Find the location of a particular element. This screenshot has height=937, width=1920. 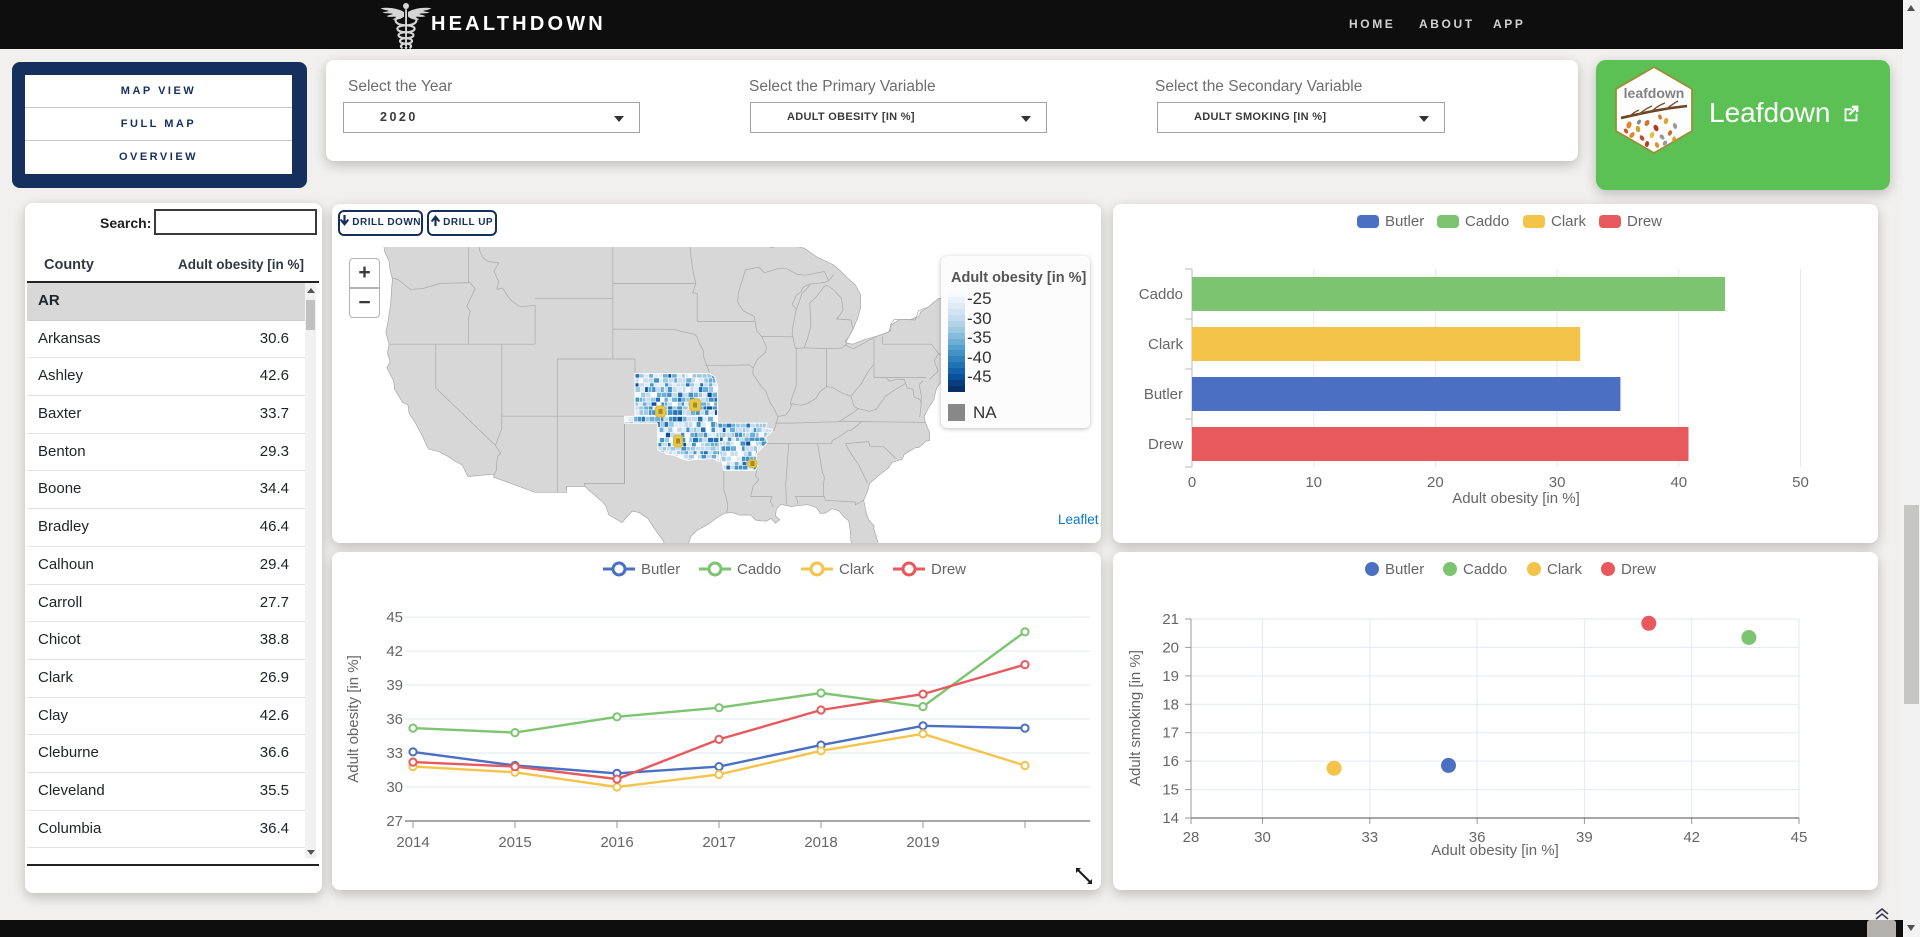

svg-text: 15 is located at coordinates (1170, 790).